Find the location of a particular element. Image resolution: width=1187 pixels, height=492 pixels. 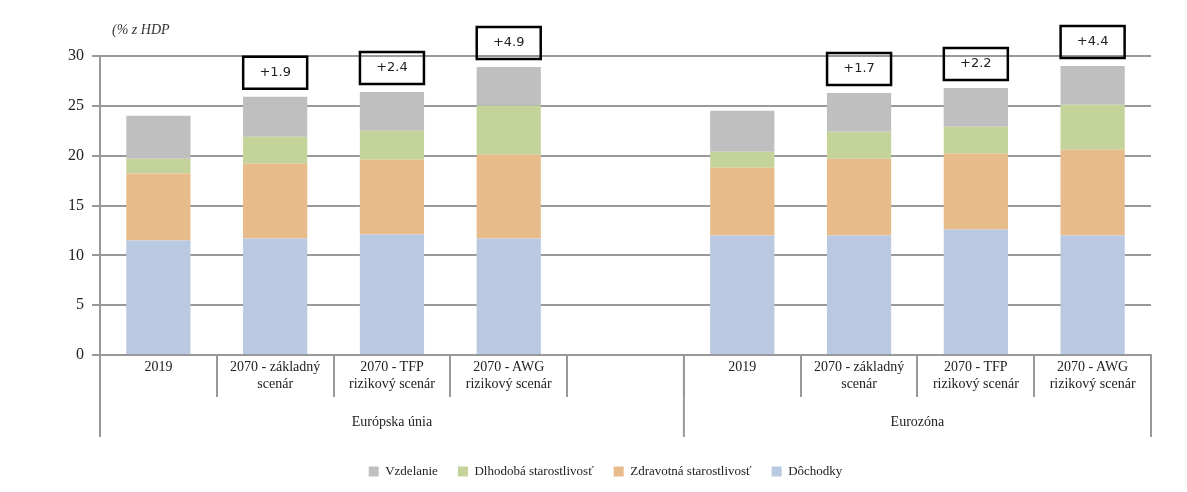

text: +4.4 is located at coordinates (1092, 41).